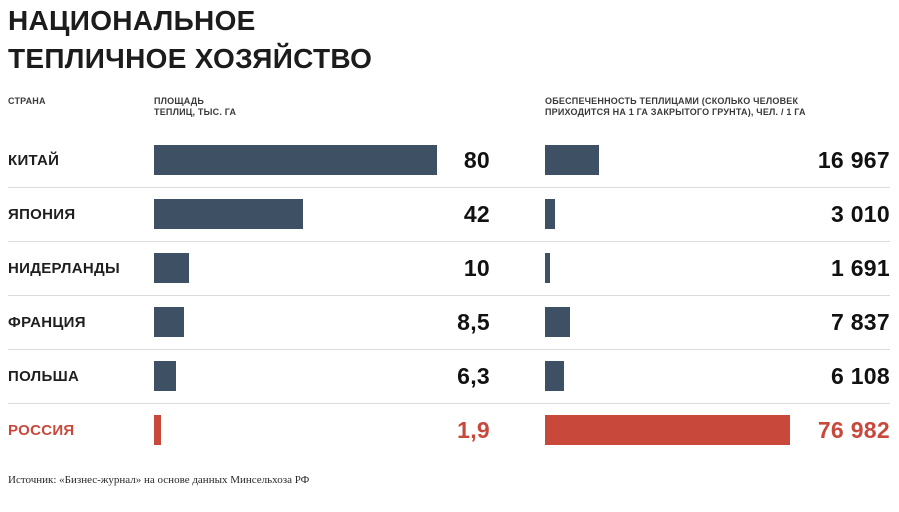 The image size is (899, 512). I want to click on country-label: НИДЕРЛАНДЫ, so click(64, 268).